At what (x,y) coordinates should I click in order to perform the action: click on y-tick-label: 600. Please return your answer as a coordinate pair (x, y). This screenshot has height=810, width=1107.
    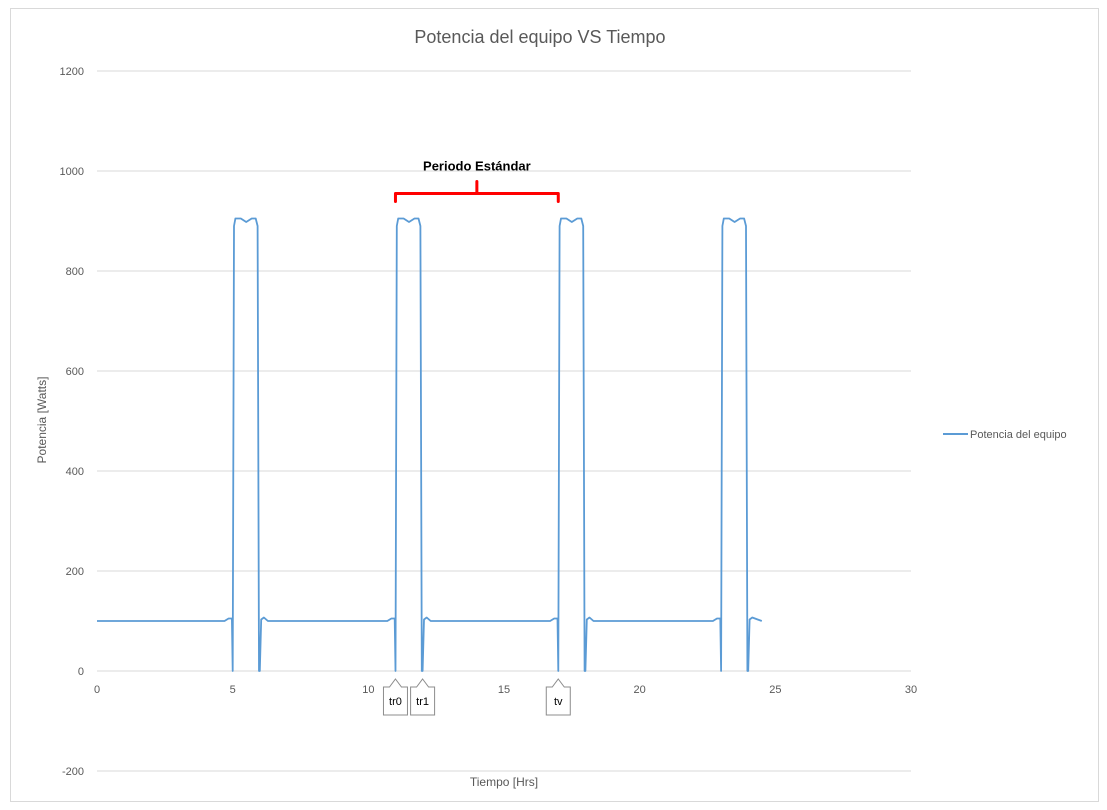
    Looking at the image, I should click on (75, 372).